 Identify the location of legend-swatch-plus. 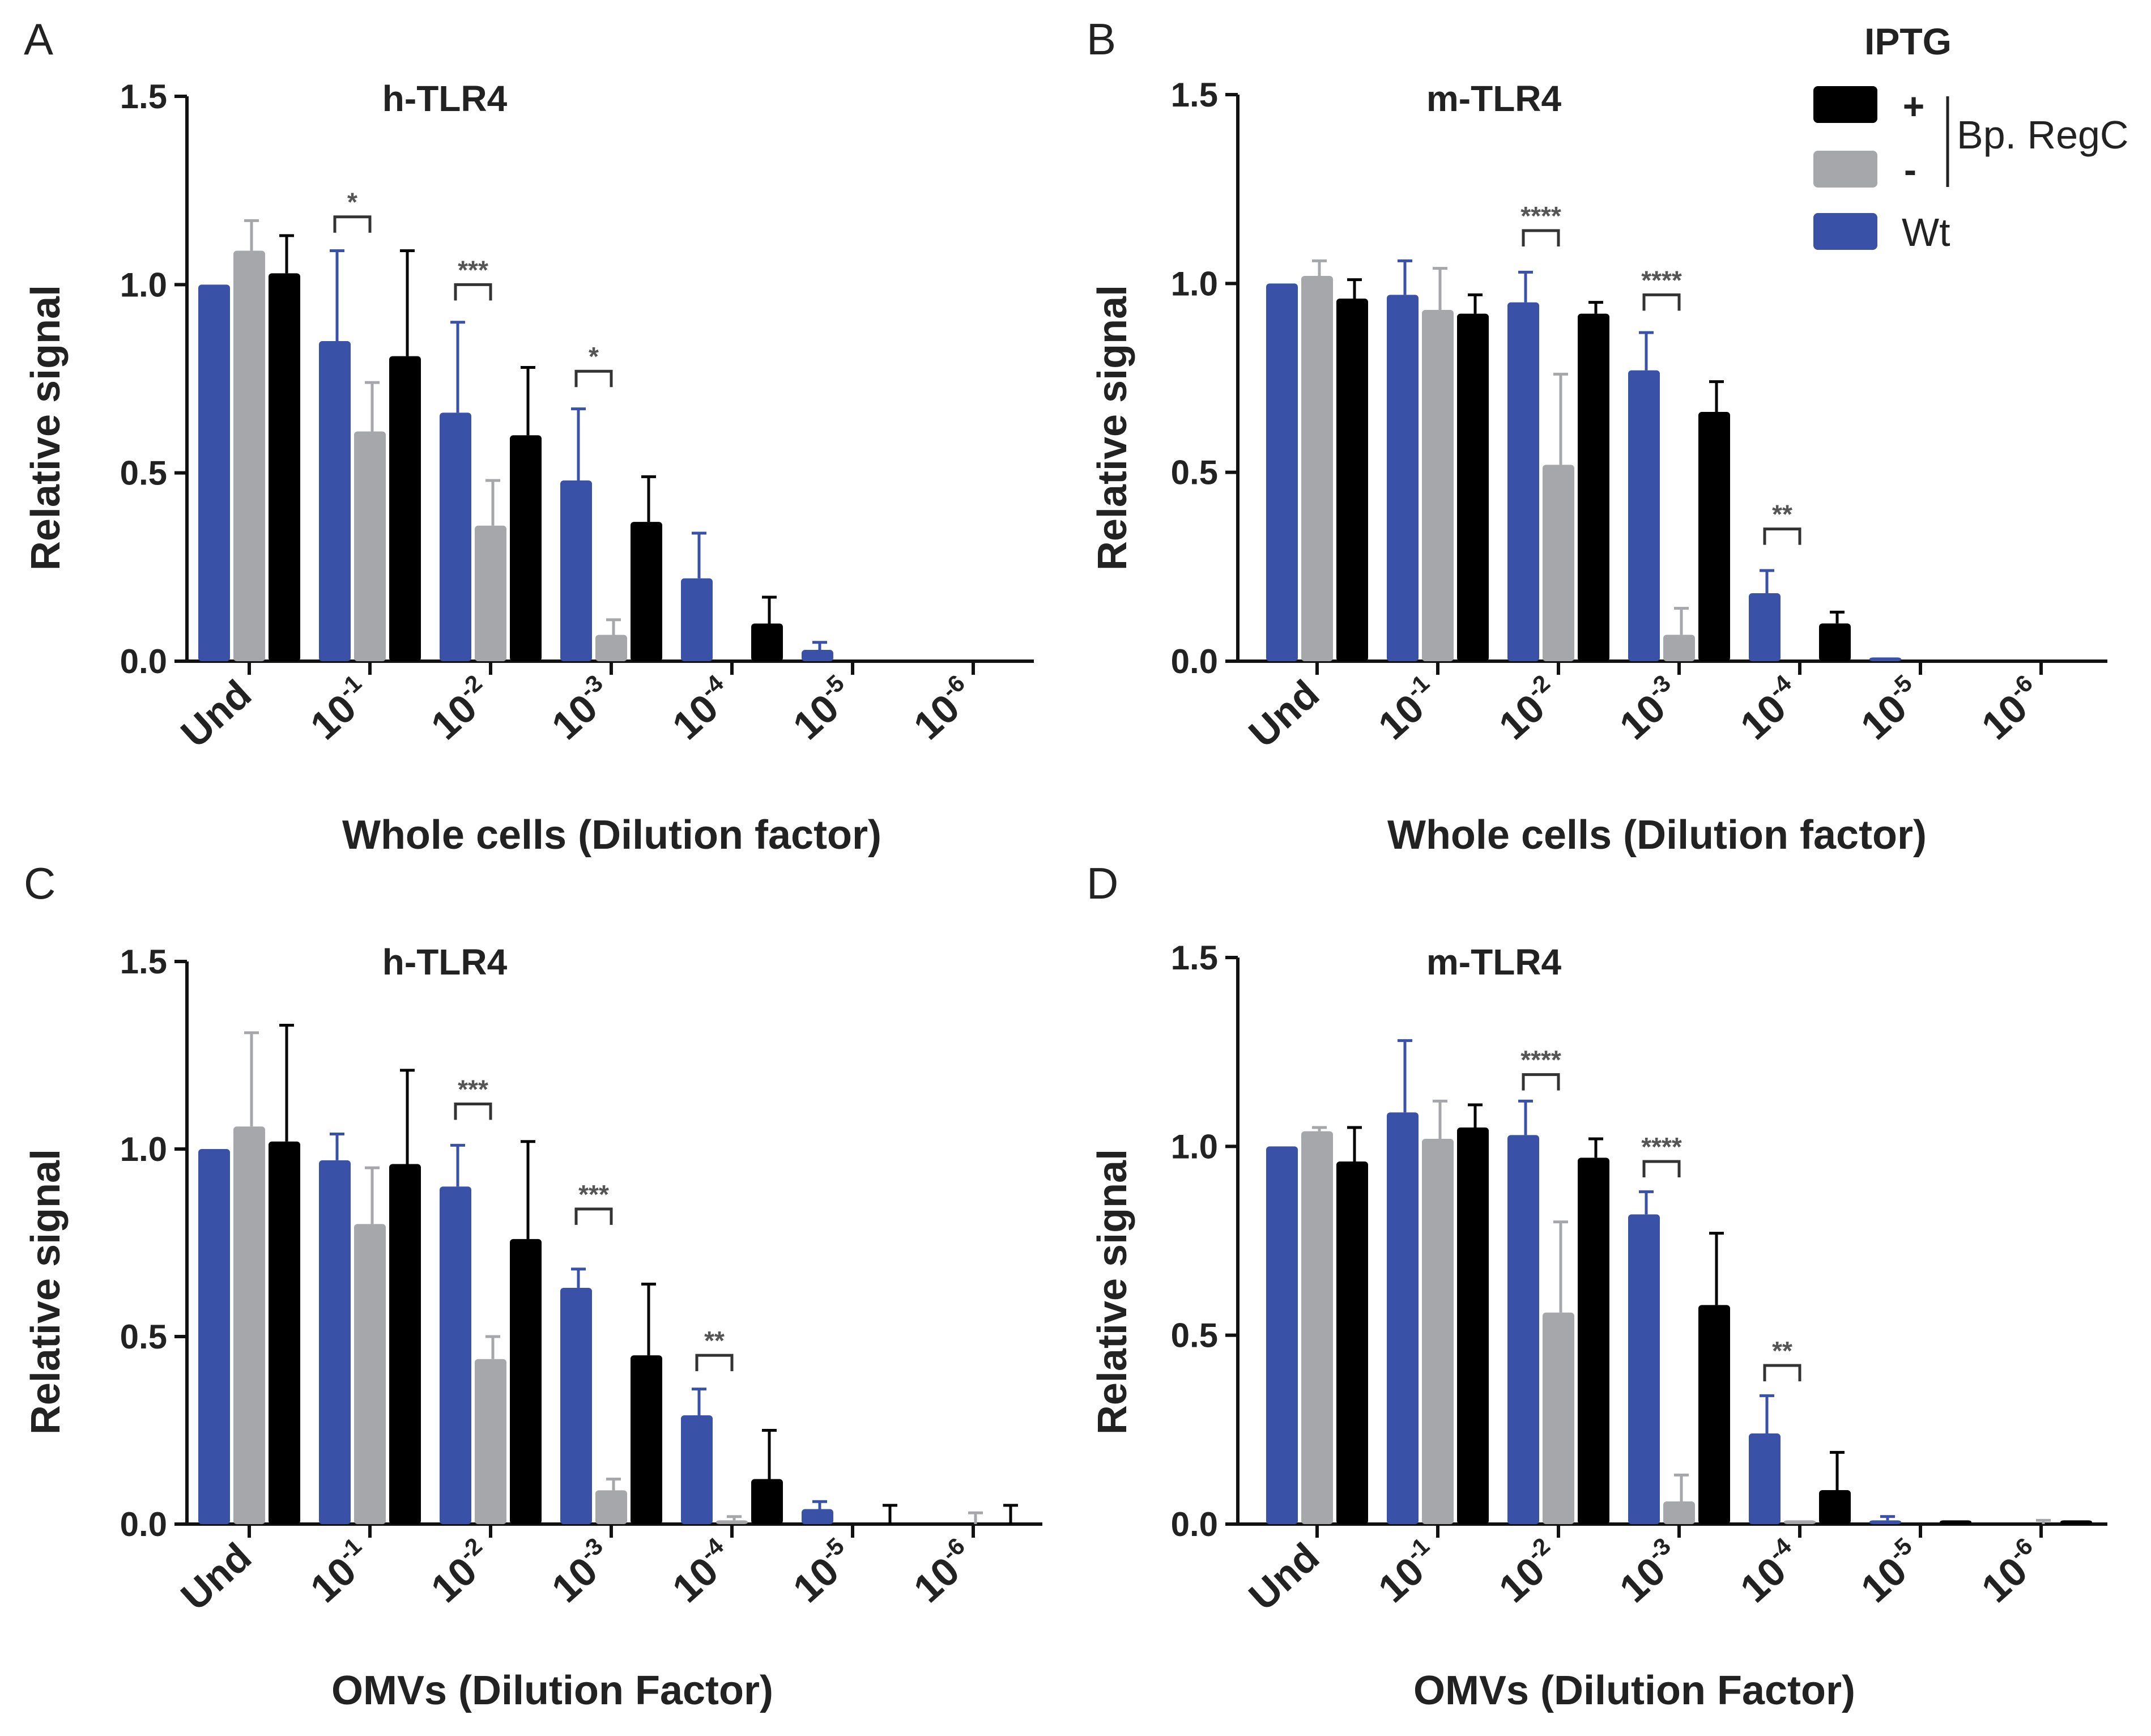
(1845, 105).